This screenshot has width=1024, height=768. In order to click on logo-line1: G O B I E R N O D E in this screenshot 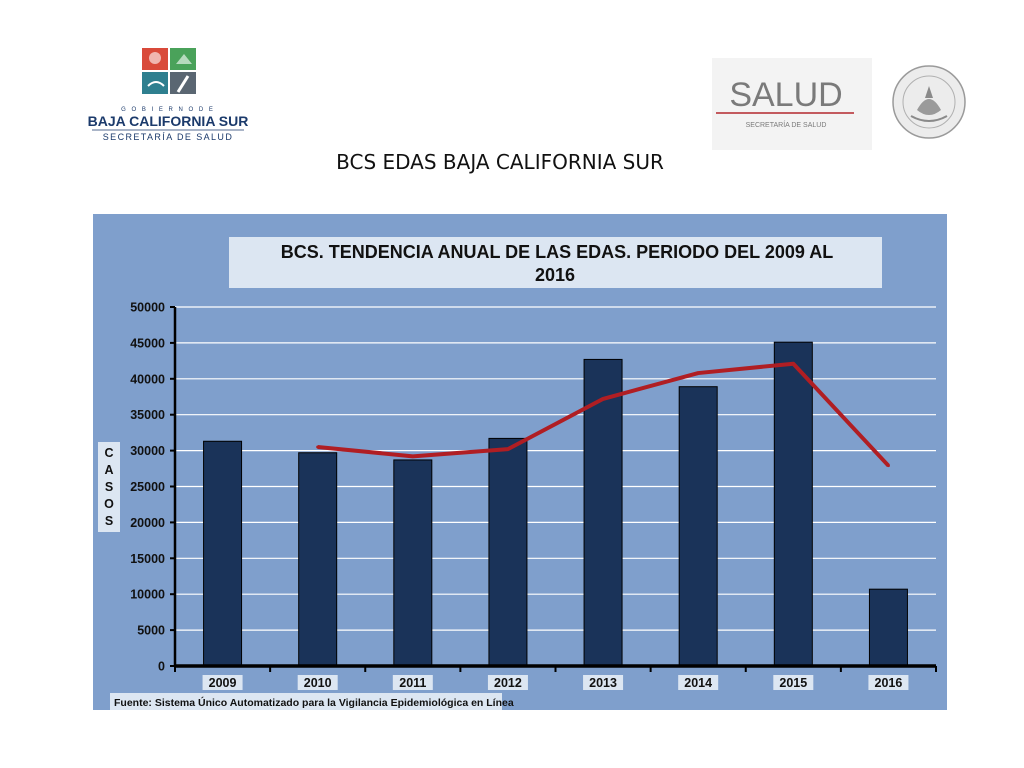, I will do `click(168, 110)`.